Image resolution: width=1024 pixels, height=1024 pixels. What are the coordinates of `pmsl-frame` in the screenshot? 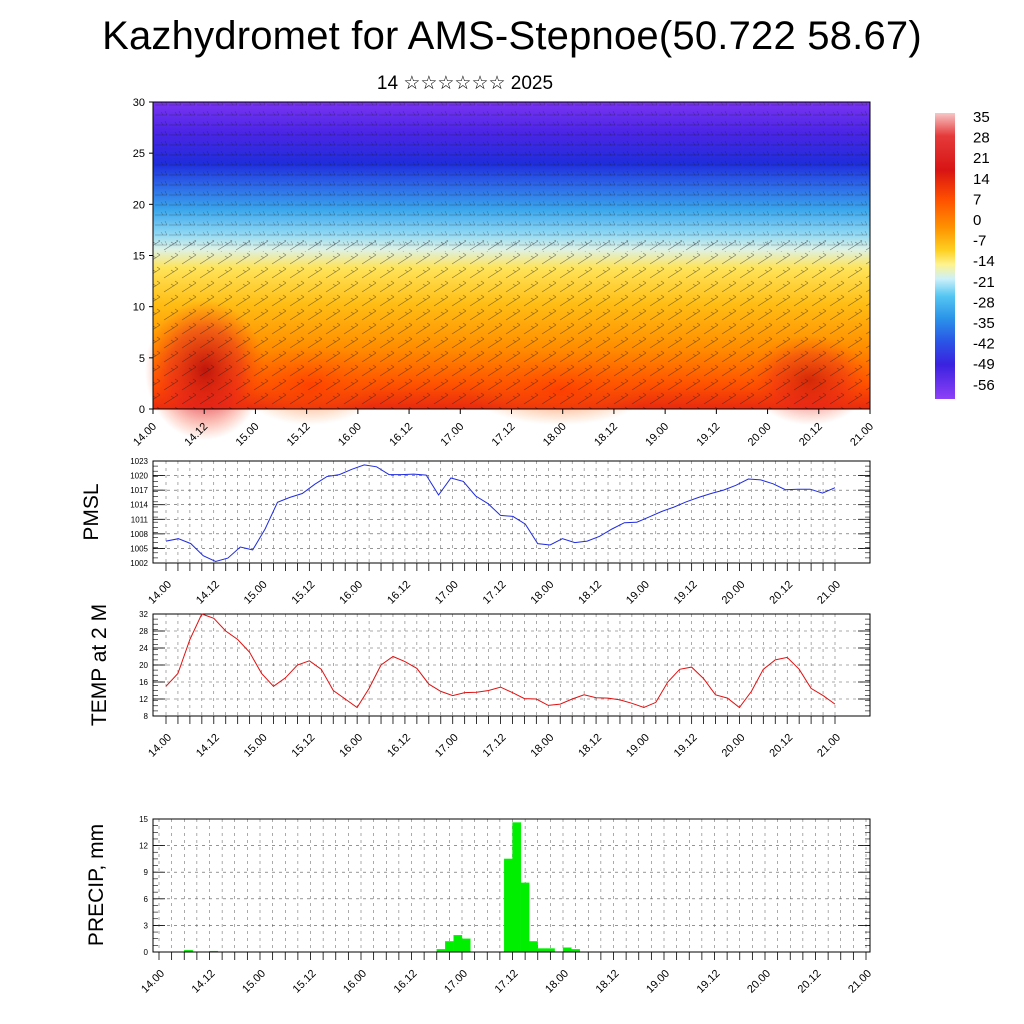 It's located at (511, 512).